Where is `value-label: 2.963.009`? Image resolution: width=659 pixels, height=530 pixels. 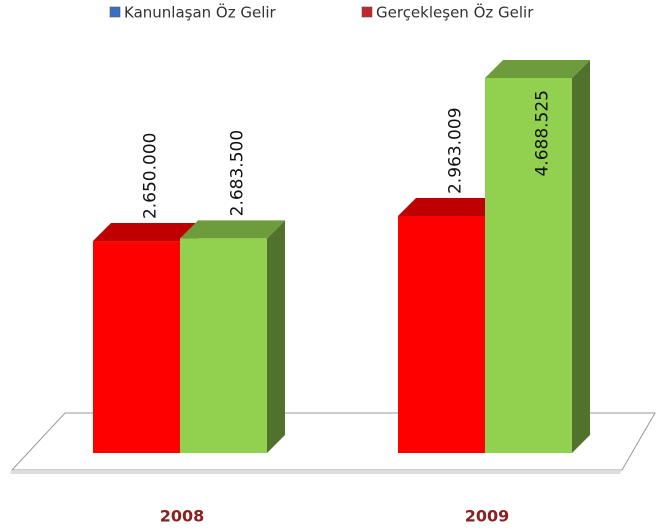 value-label: 2.963.009 is located at coordinates (456, 150).